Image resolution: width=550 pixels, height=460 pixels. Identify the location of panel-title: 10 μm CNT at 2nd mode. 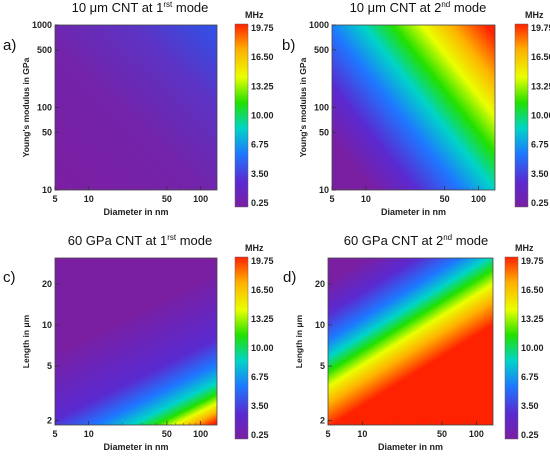
(418, 7).